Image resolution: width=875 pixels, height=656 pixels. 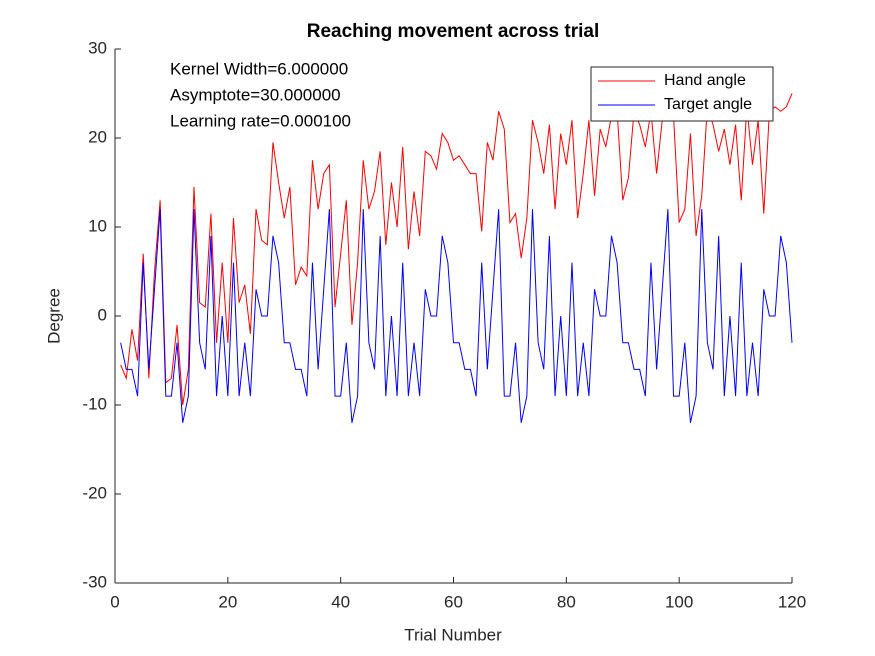 I want to click on y-tick-label: 20, so click(x=97, y=136).